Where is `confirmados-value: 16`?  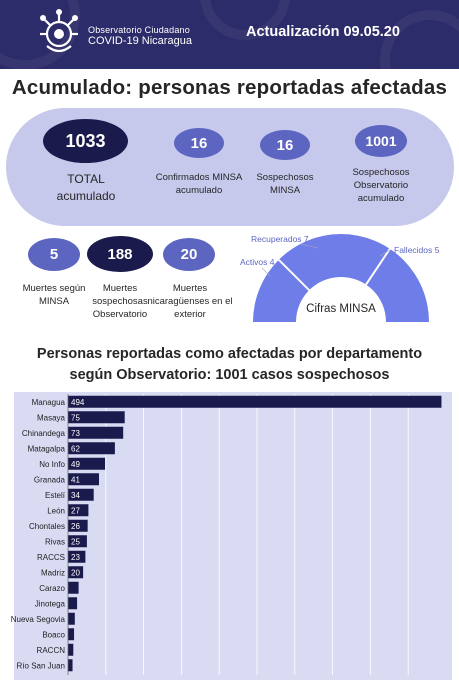 confirmados-value: 16 is located at coordinates (199, 143).